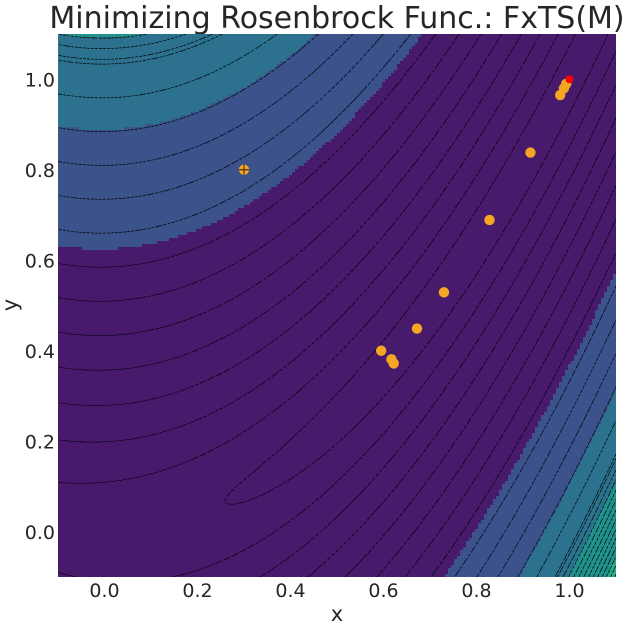 The image size is (635, 626). I want to click on start-point-marker, so click(244, 169).